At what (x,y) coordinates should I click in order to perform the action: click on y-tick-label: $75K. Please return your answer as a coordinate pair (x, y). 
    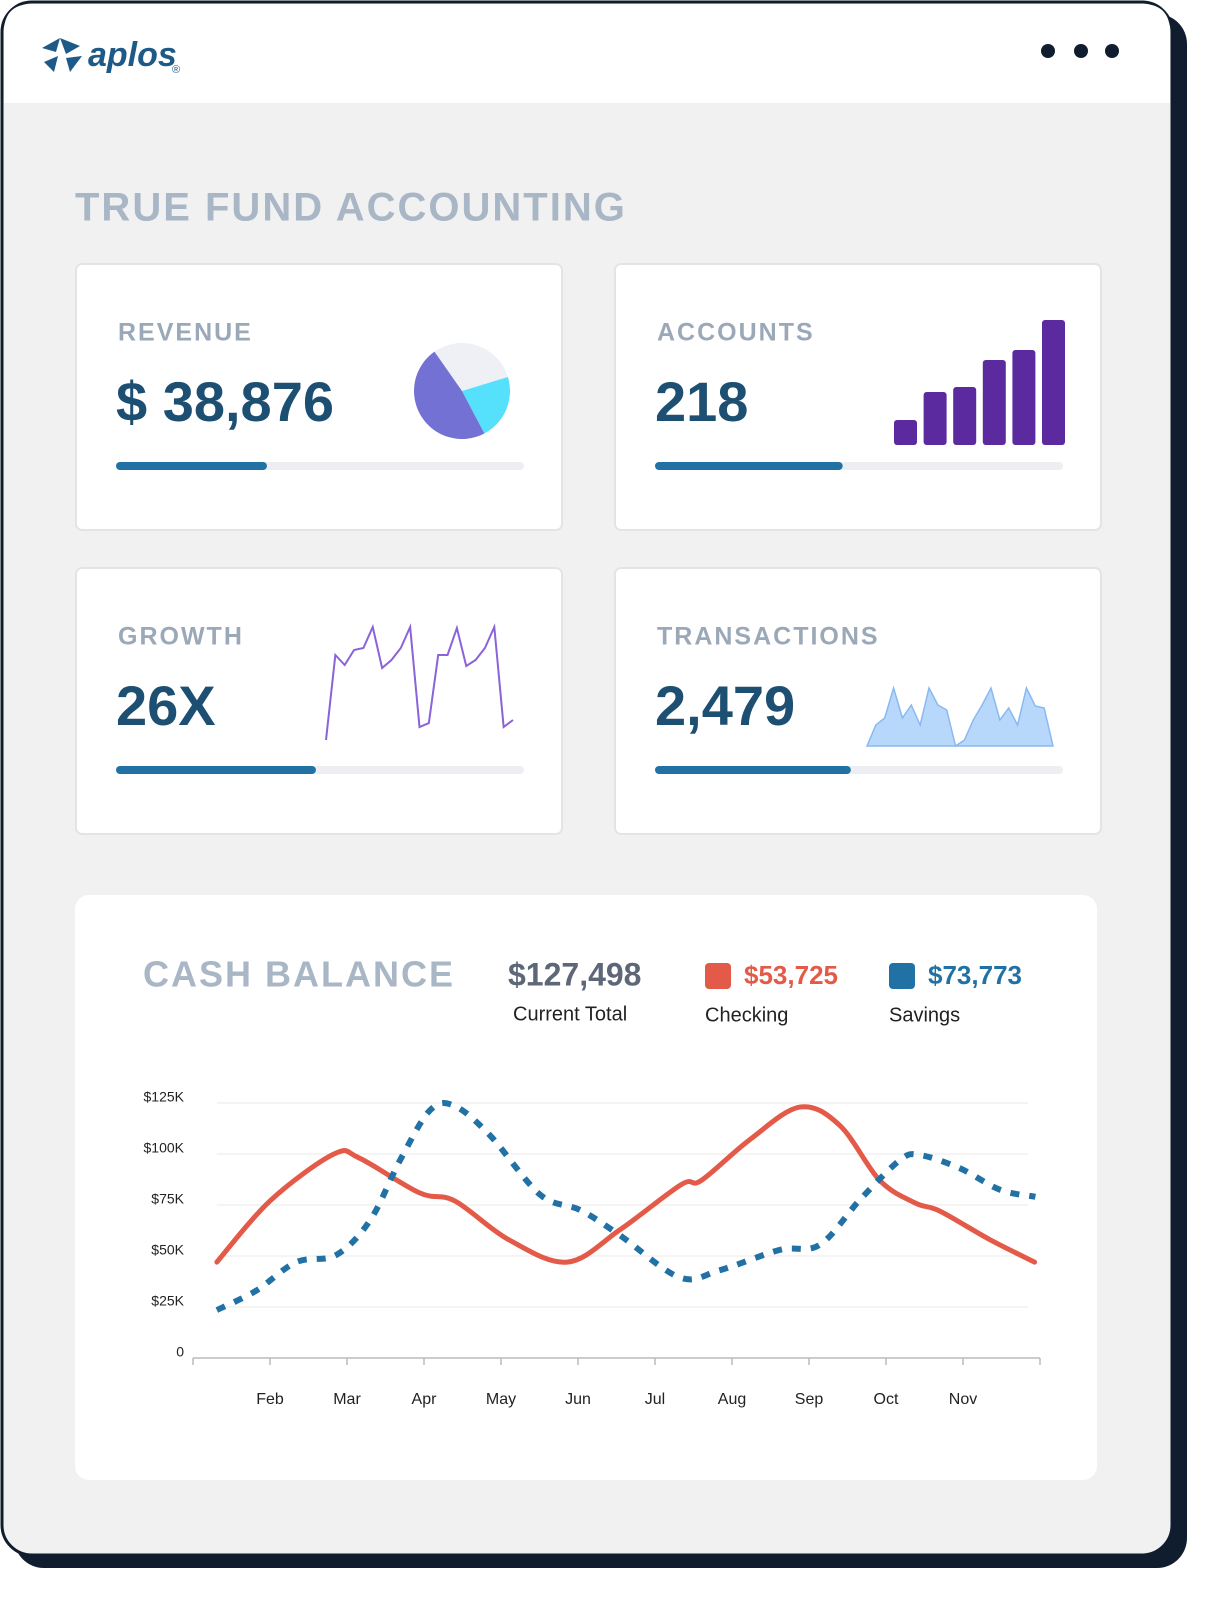
    Looking at the image, I should click on (167, 1199).